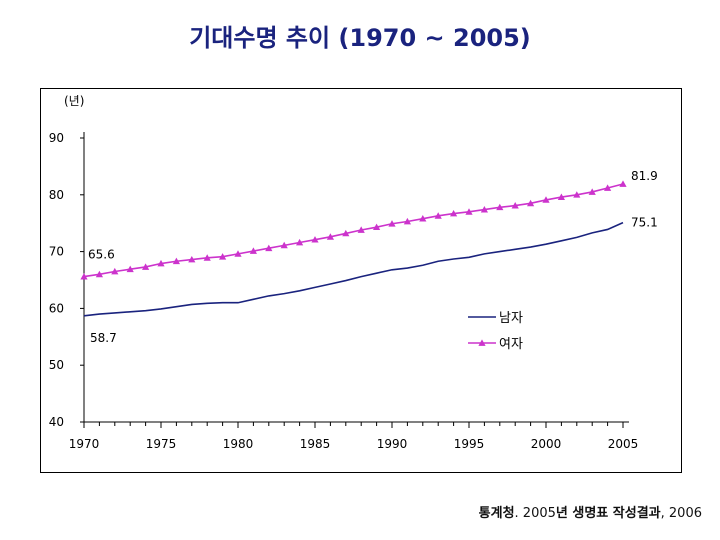  I want to click on source-sep1: . 2005, so click(535, 513).